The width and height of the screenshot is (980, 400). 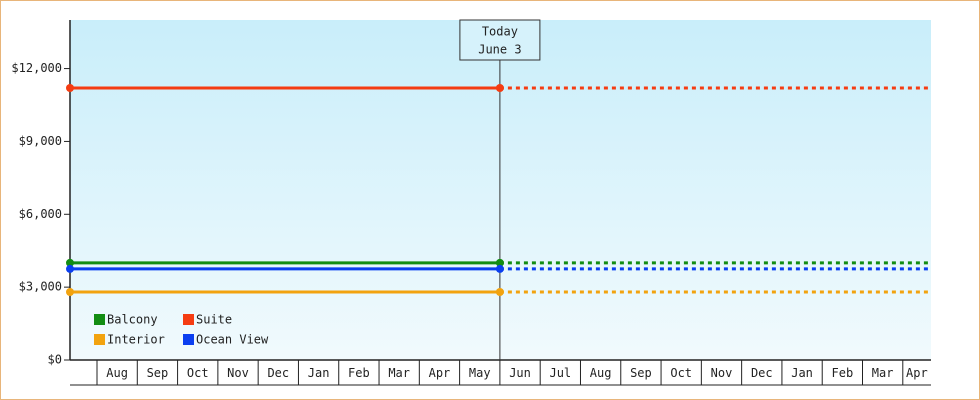 What do you see at coordinates (136, 340) in the screenshot?
I see `legend-label: Interior` at bounding box center [136, 340].